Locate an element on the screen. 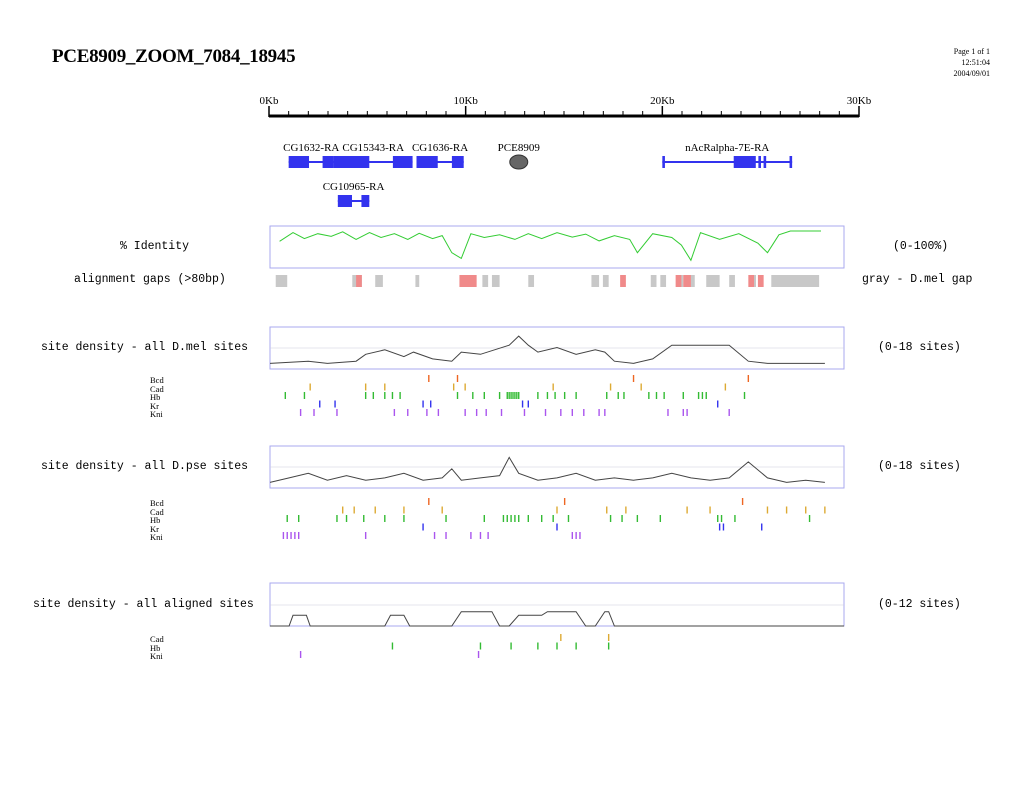 This screenshot has height=800, width=1035. identity-range-label: (0-100%) is located at coordinates (921, 246).